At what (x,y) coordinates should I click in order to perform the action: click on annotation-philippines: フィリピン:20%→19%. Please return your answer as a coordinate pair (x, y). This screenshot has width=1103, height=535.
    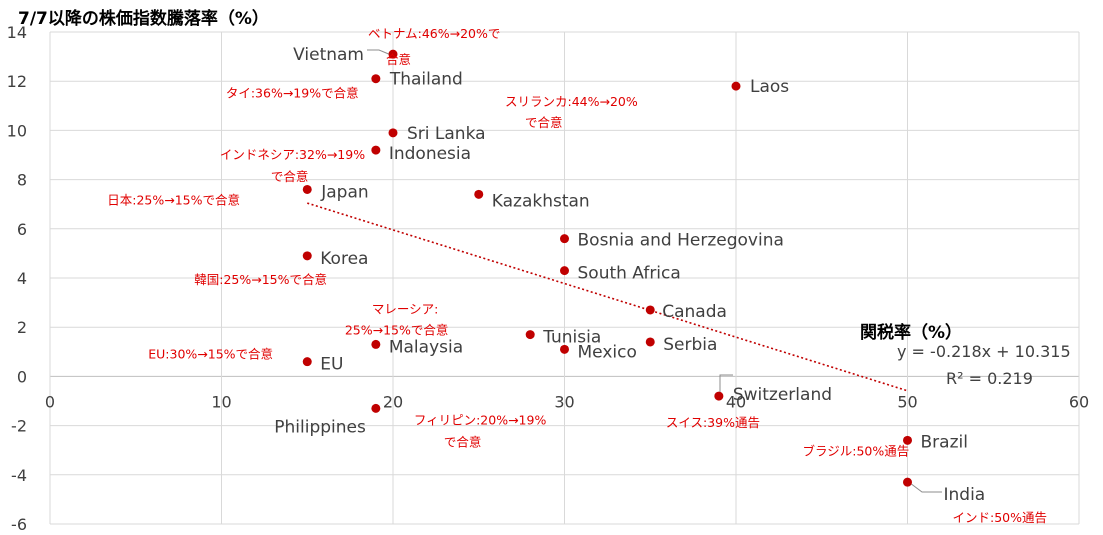
    Looking at the image, I should click on (480, 419).